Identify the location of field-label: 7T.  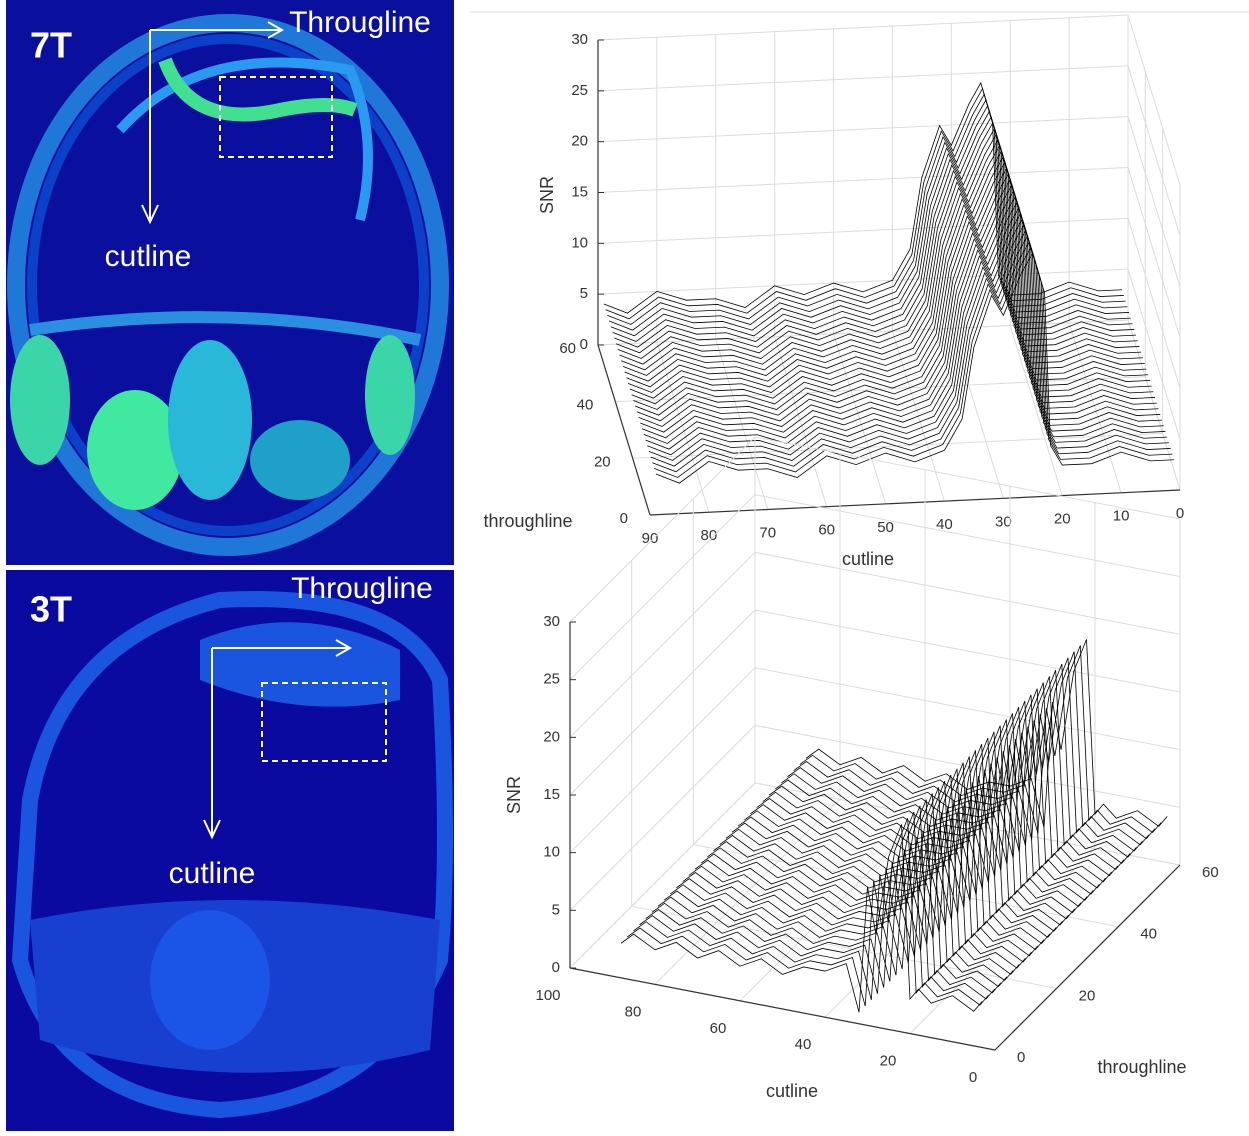
(51, 45).